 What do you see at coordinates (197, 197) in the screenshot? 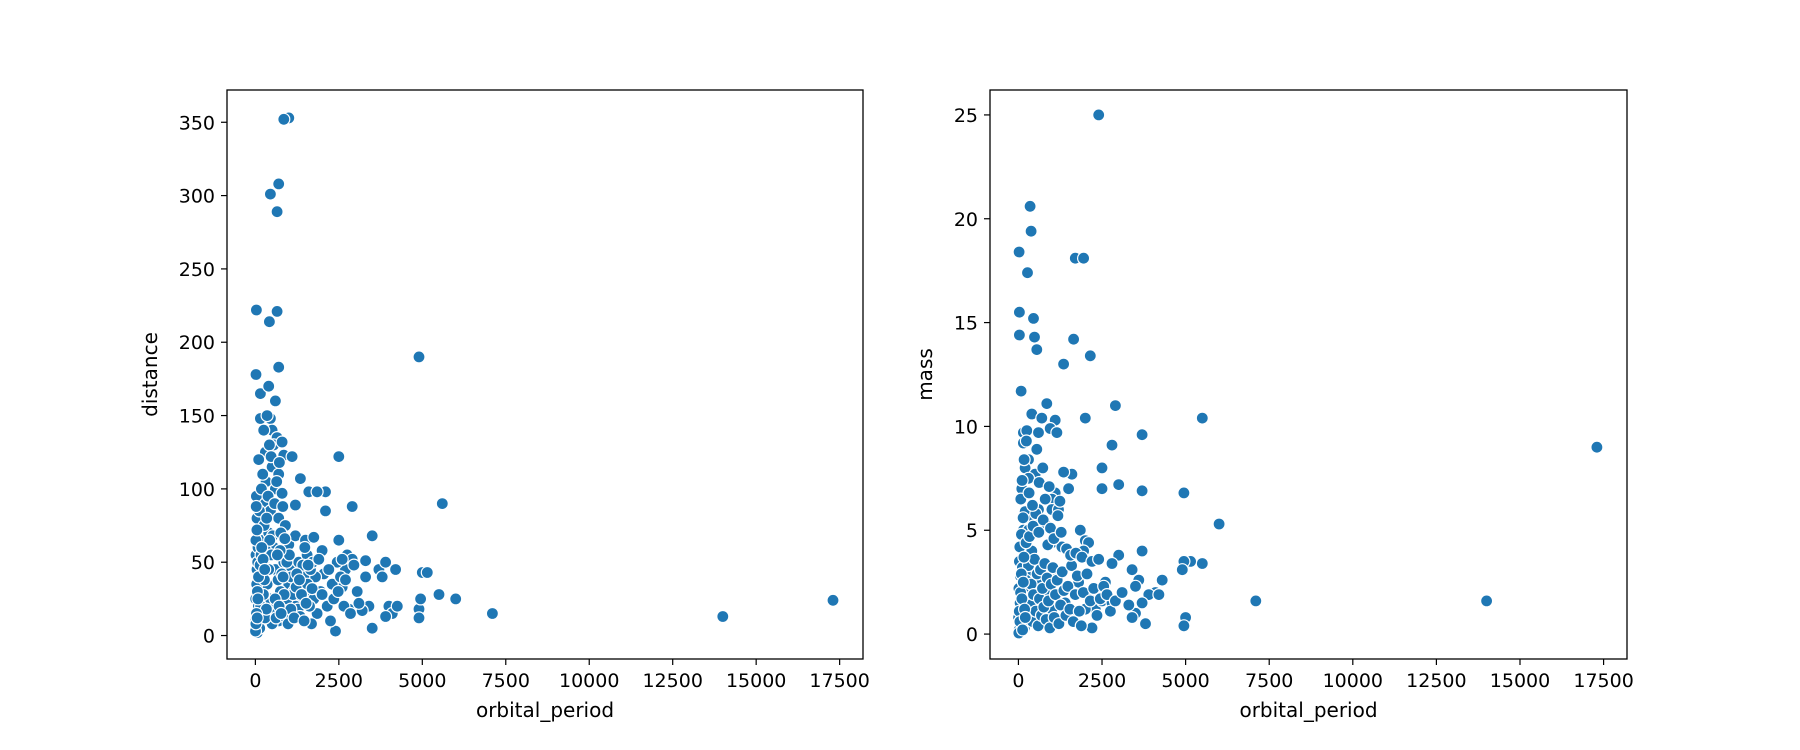
I see `y-tick-label: 300` at bounding box center [197, 197].